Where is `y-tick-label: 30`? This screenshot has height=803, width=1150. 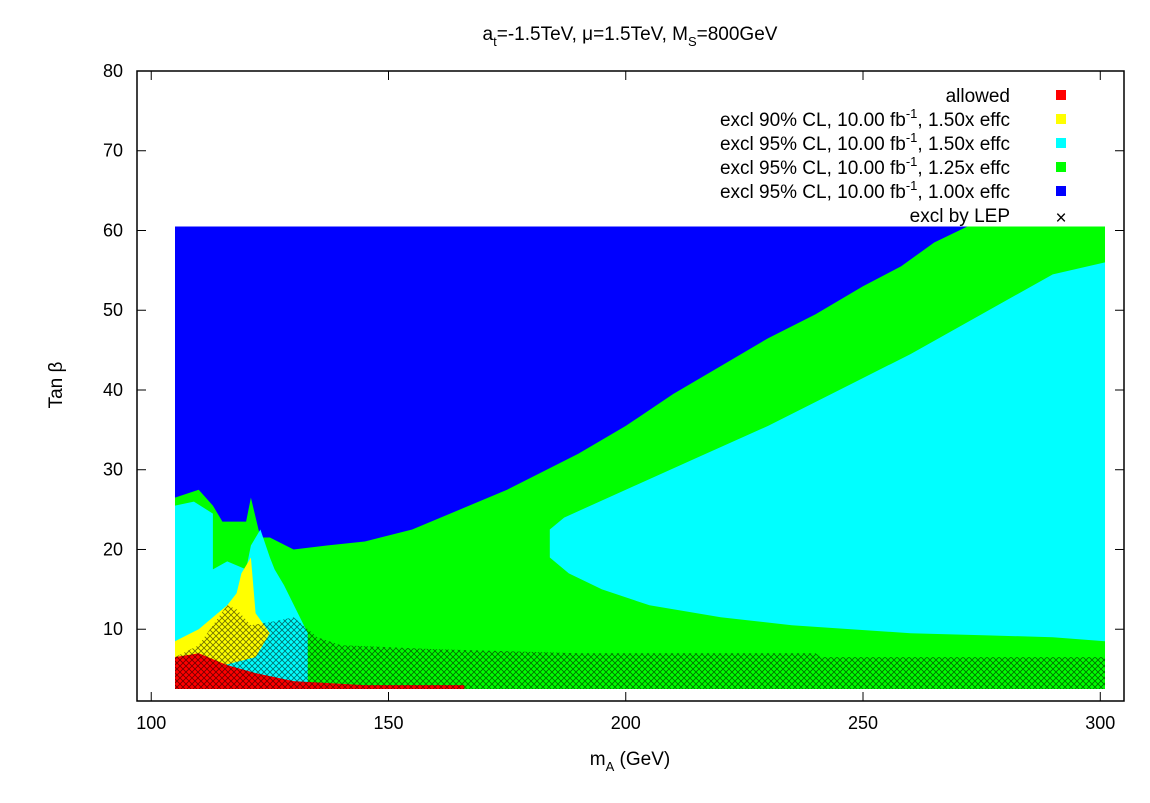 y-tick-label: 30 is located at coordinates (113, 470).